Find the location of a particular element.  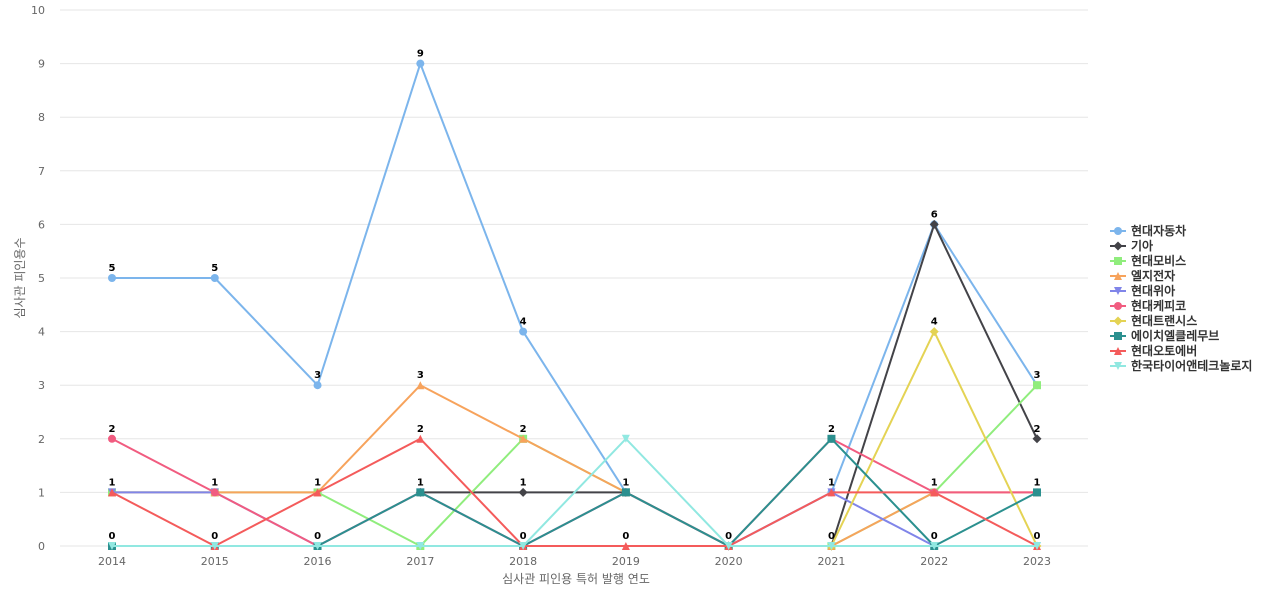

legend-label: 한국타이어앤테크놀로지 is located at coordinates (1191, 365).